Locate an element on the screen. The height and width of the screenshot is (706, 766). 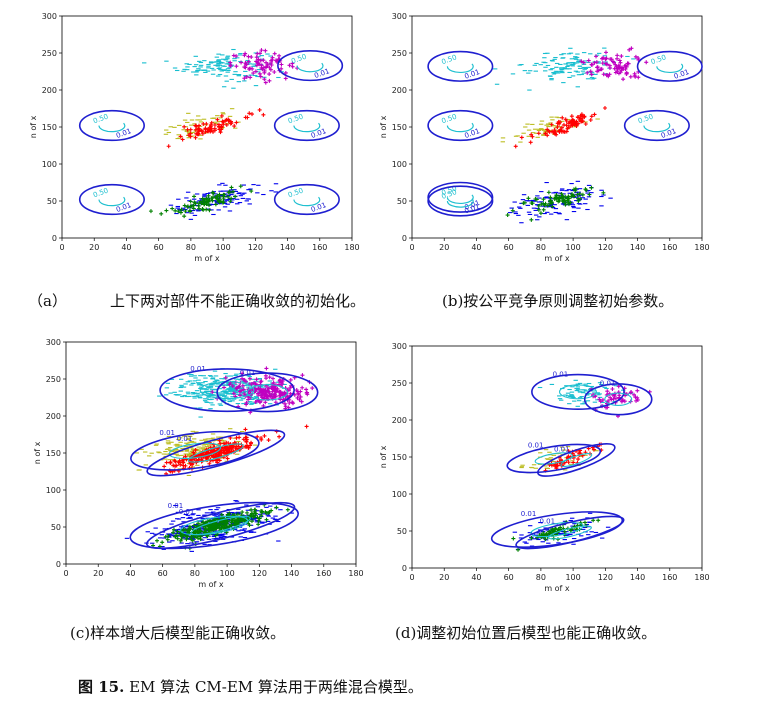
figure-caption-text: EM 算法 CM-EM 算法用于两维混合模型。 is located at coordinates (273, 687).